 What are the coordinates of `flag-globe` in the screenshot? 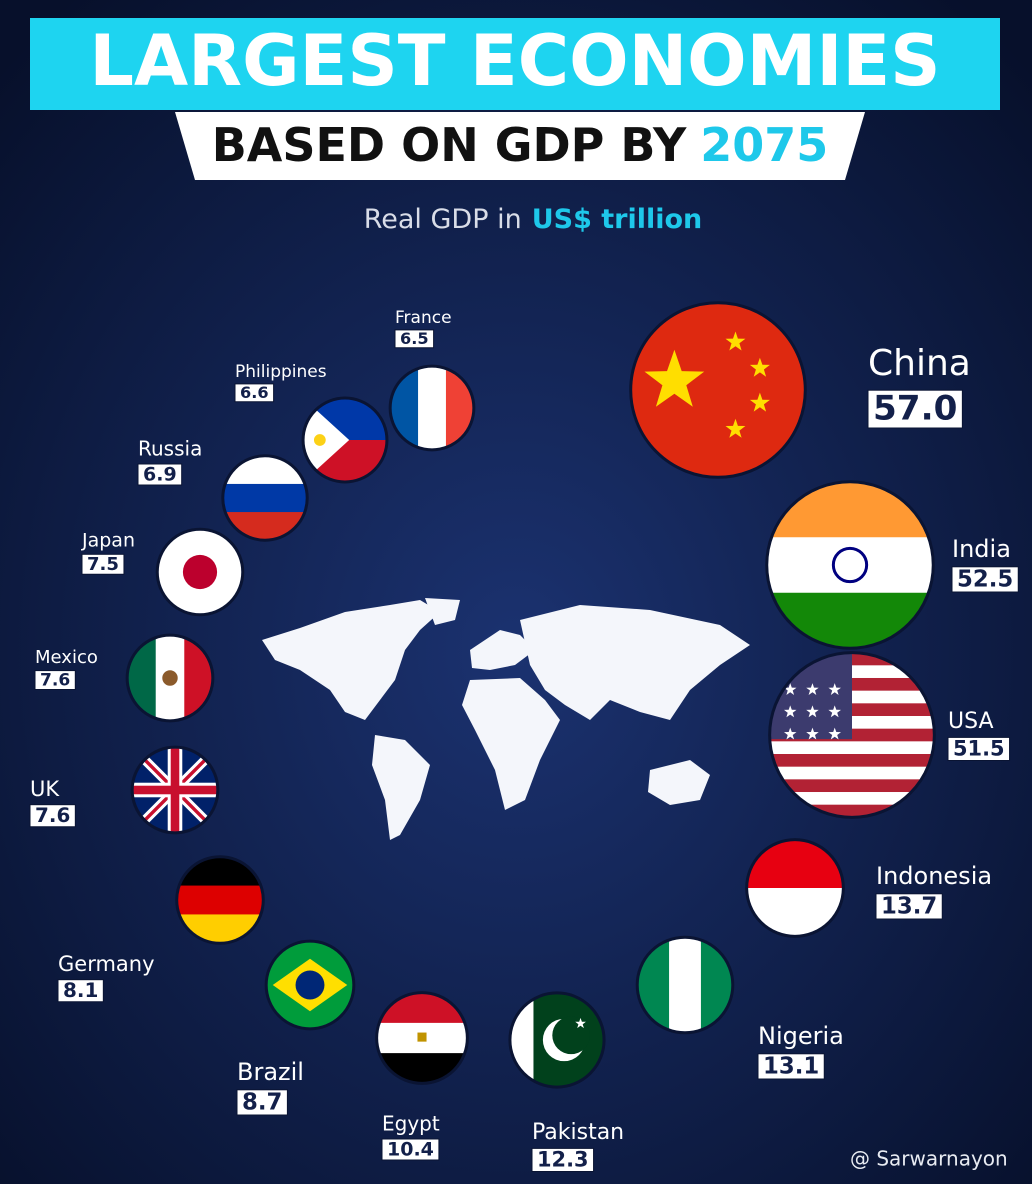 It's located at (310, 985).